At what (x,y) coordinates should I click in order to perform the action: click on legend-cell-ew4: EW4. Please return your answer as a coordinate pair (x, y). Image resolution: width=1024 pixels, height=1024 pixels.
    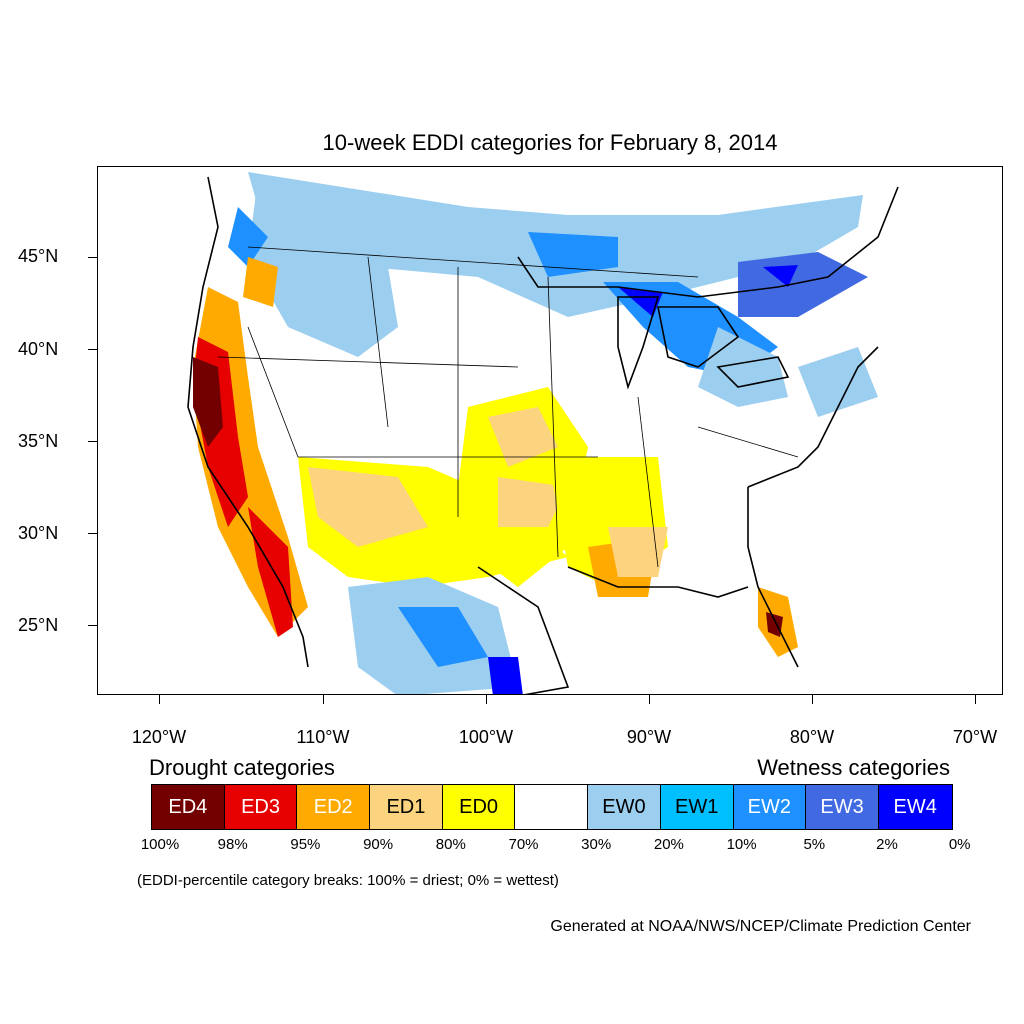
    Looking at the image, I should click on (915, 807).